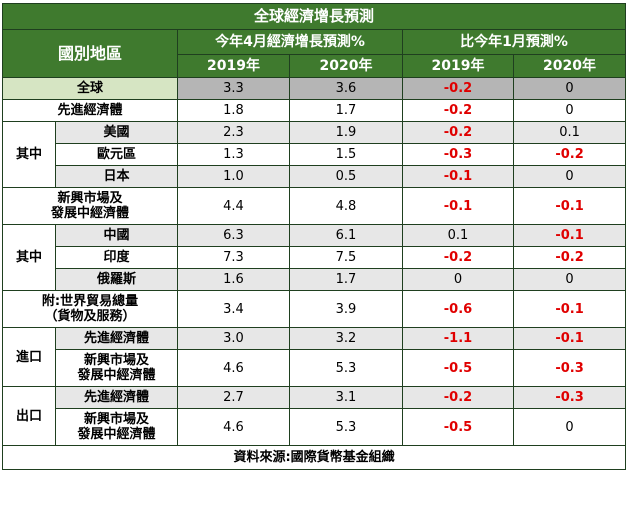  I want to click on table-row: 其中 美國 2.3 1.9 -0.2 0.1, so click(314, 154).